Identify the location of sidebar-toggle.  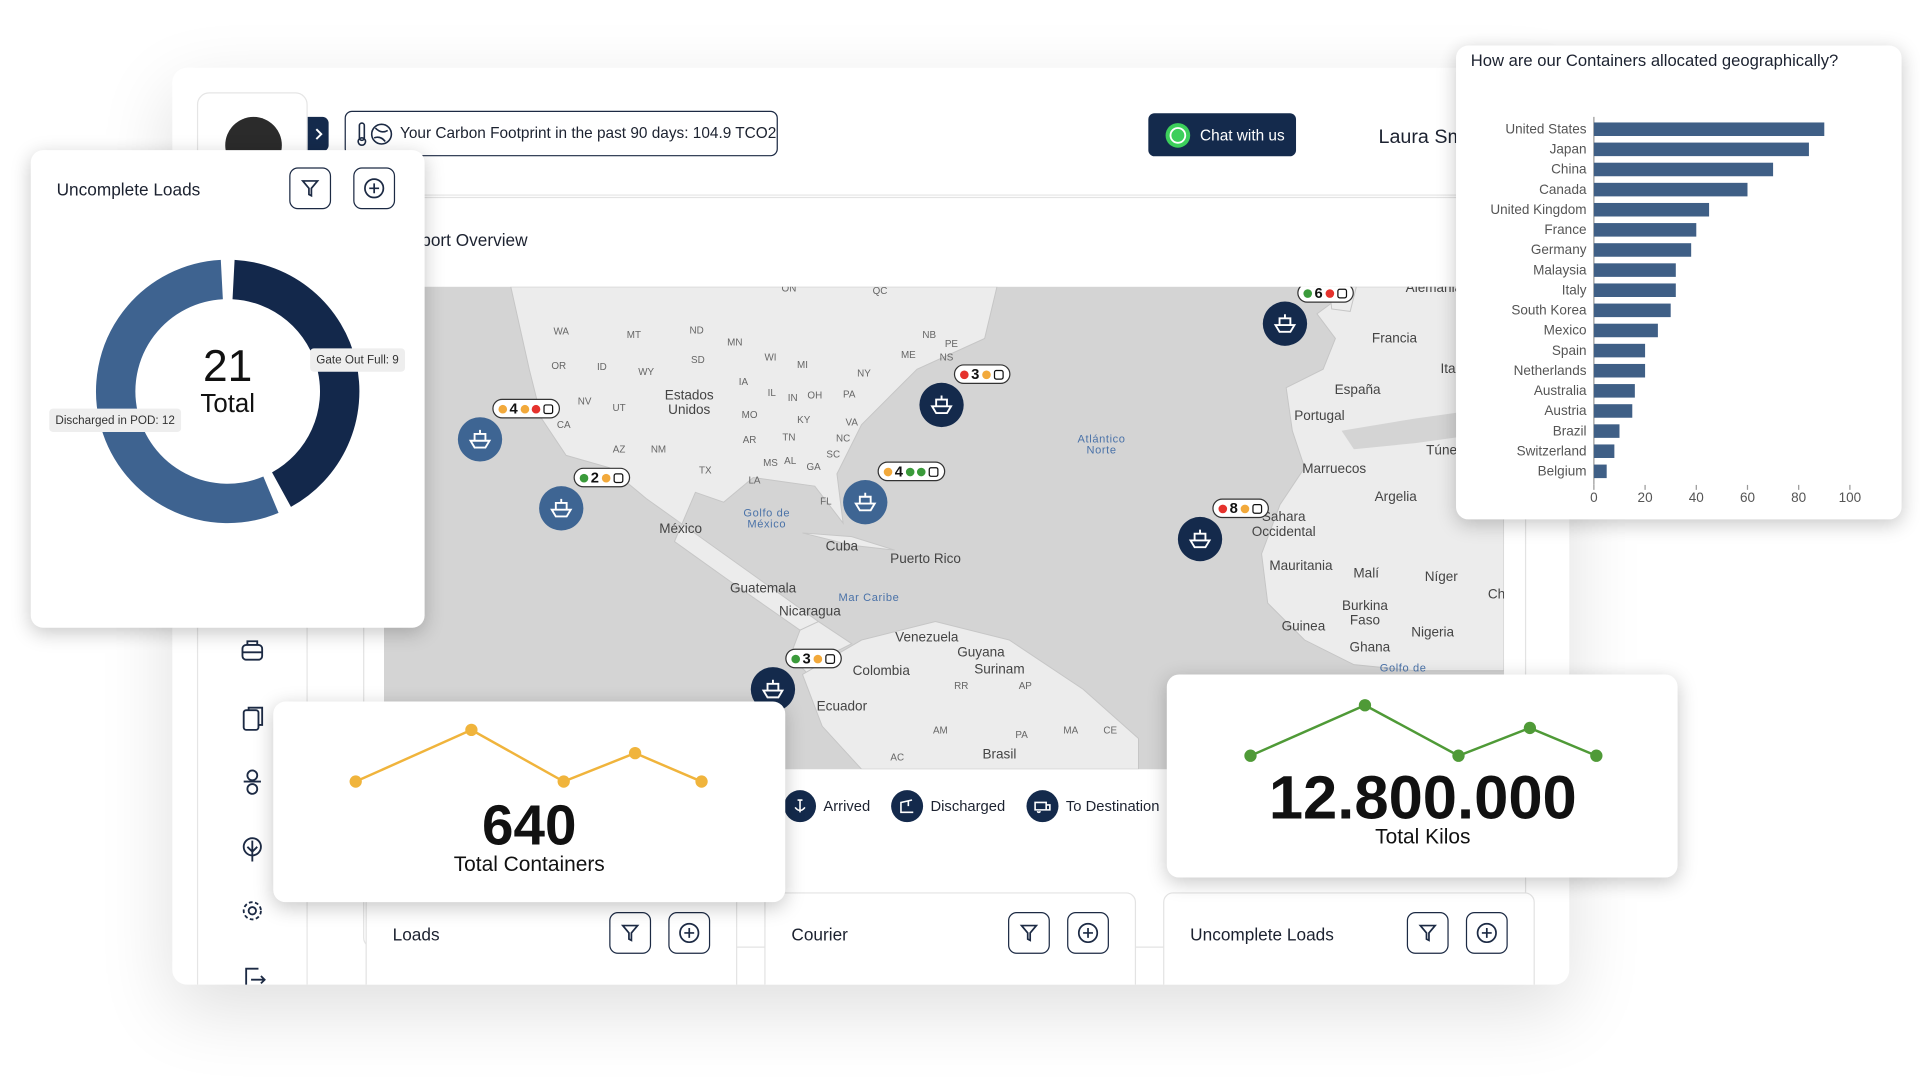
(318, 134).